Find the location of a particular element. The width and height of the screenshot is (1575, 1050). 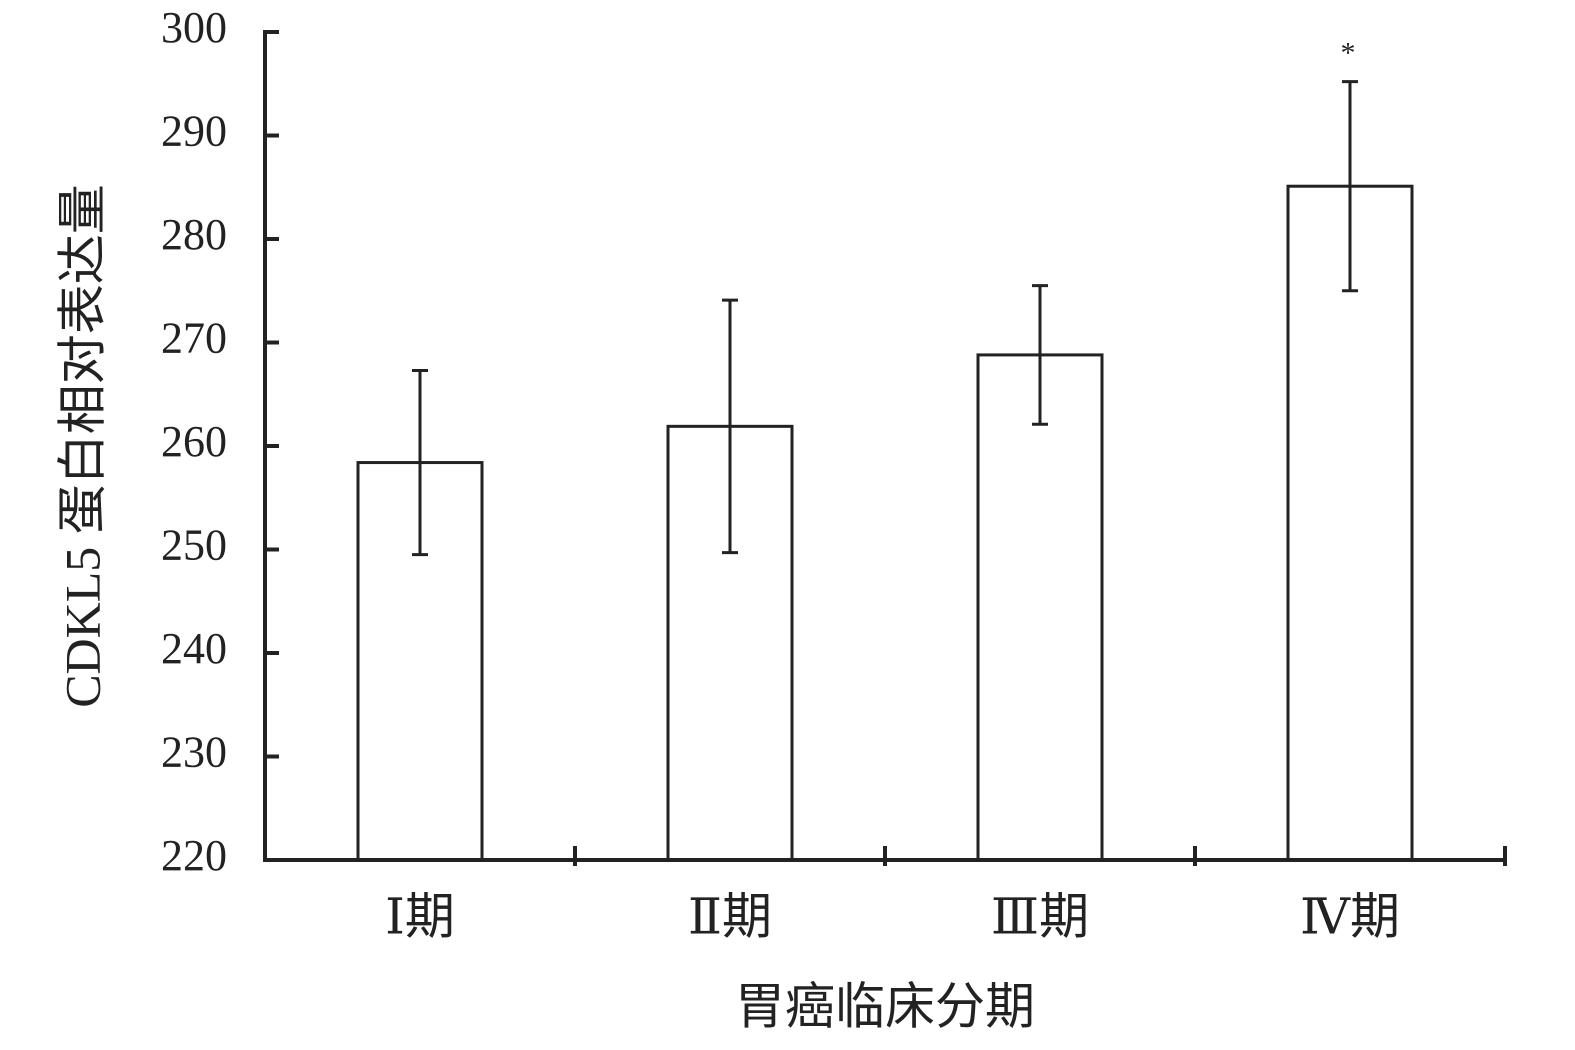

y-tick-label: 230 is located at coordinates (194, 752).